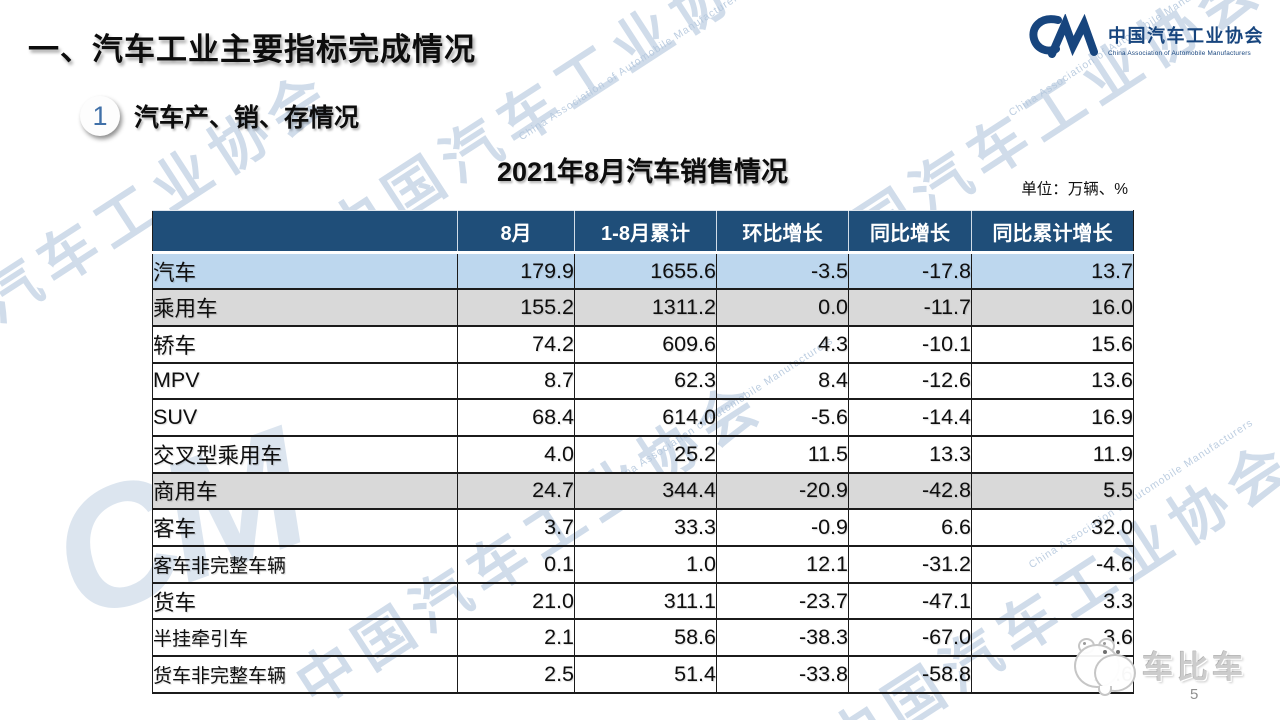 The width and height of the screenshot is (1280, 720). What do you see at coordinates (305, 343) in the screenshot?
I see `row-label: 轿车` at bounding box center [305, 343].